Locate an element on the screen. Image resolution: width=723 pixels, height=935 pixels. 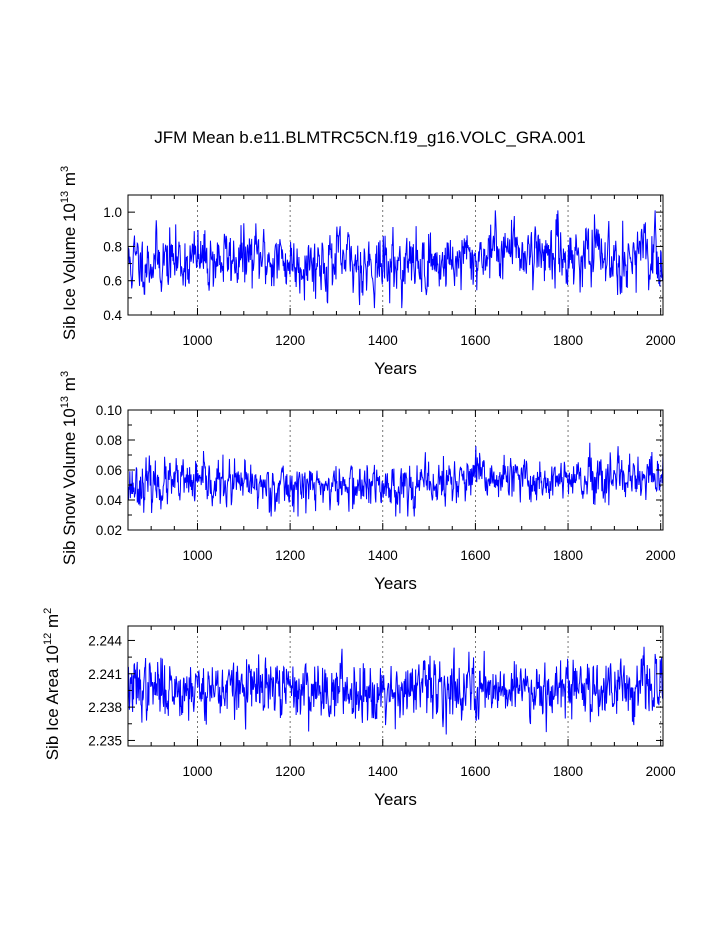
y-axis-label: Sib Ice Area 1012 m2 is located at coordinates (52, 684).